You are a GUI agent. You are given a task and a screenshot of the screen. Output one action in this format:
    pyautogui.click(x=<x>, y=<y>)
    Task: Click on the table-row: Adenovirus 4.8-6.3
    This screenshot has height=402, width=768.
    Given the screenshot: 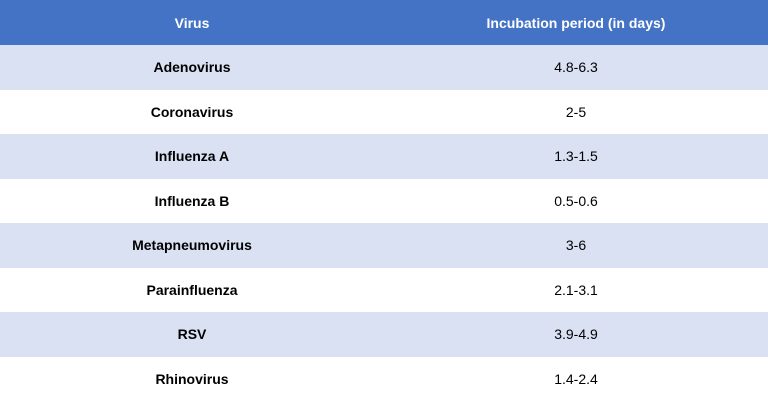 What is the action you would take?
    pyautogui.click(x=384, y=67)
    